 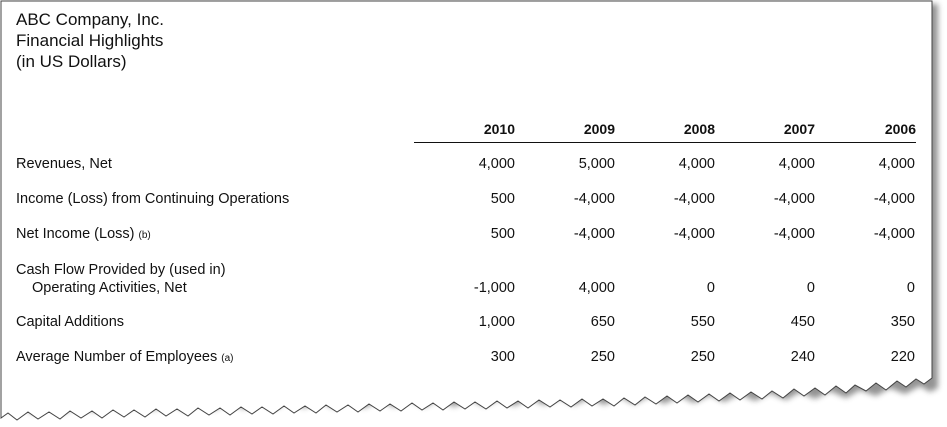 What do you see at coordinates (702, 322) in the screenshot?
I see `table-cell: 550` at bounding box center [702, 322].